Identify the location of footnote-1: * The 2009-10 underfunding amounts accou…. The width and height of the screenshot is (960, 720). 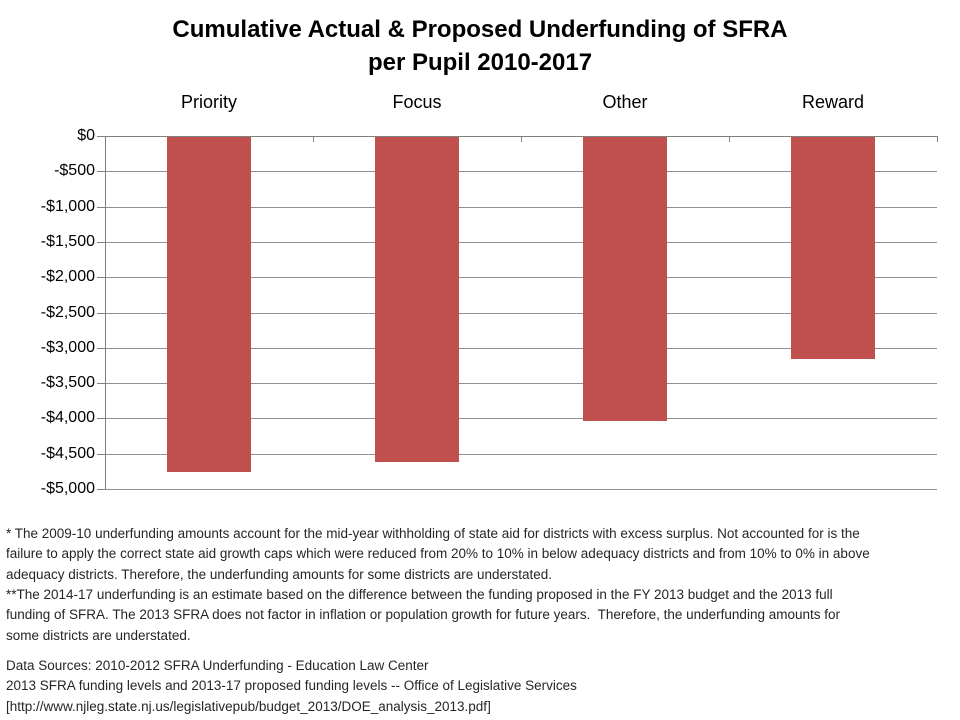
(438, 554).